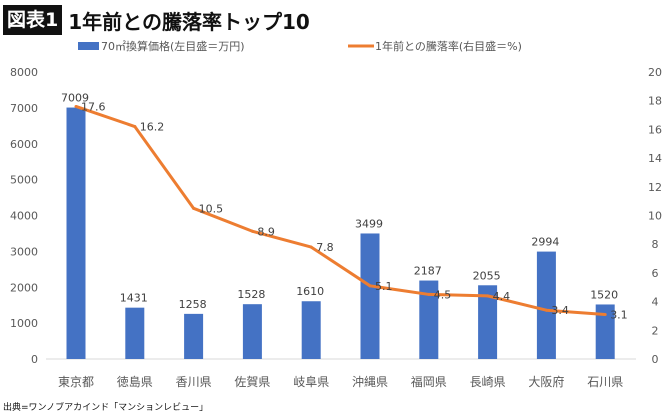  Describe the element at coordinates (655, 244) in the screenshot. I see `right-tick-label: 8` at that location.